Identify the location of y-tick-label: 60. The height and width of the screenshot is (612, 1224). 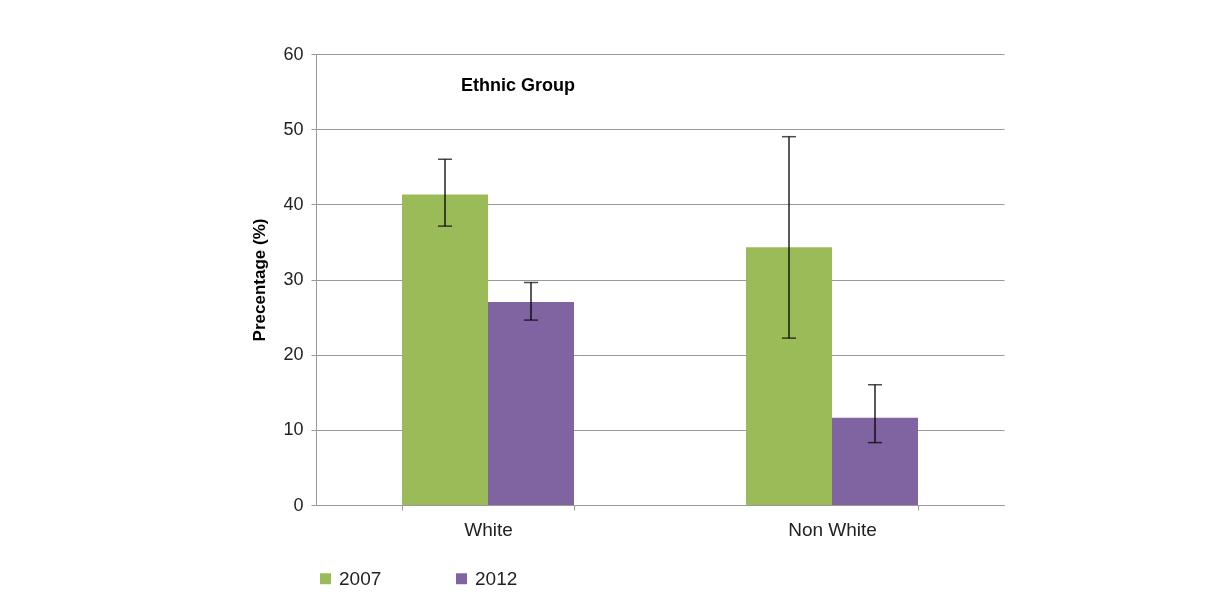
(293, 53).